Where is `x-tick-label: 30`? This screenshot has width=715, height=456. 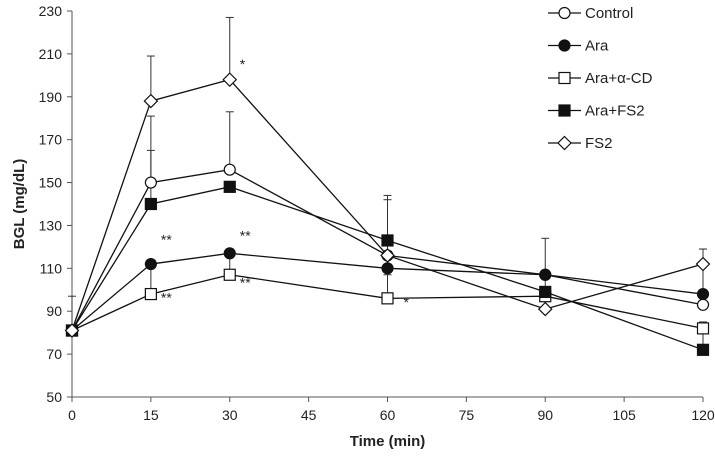 x-tick-label: 30 is located at coordinates (230, 415).